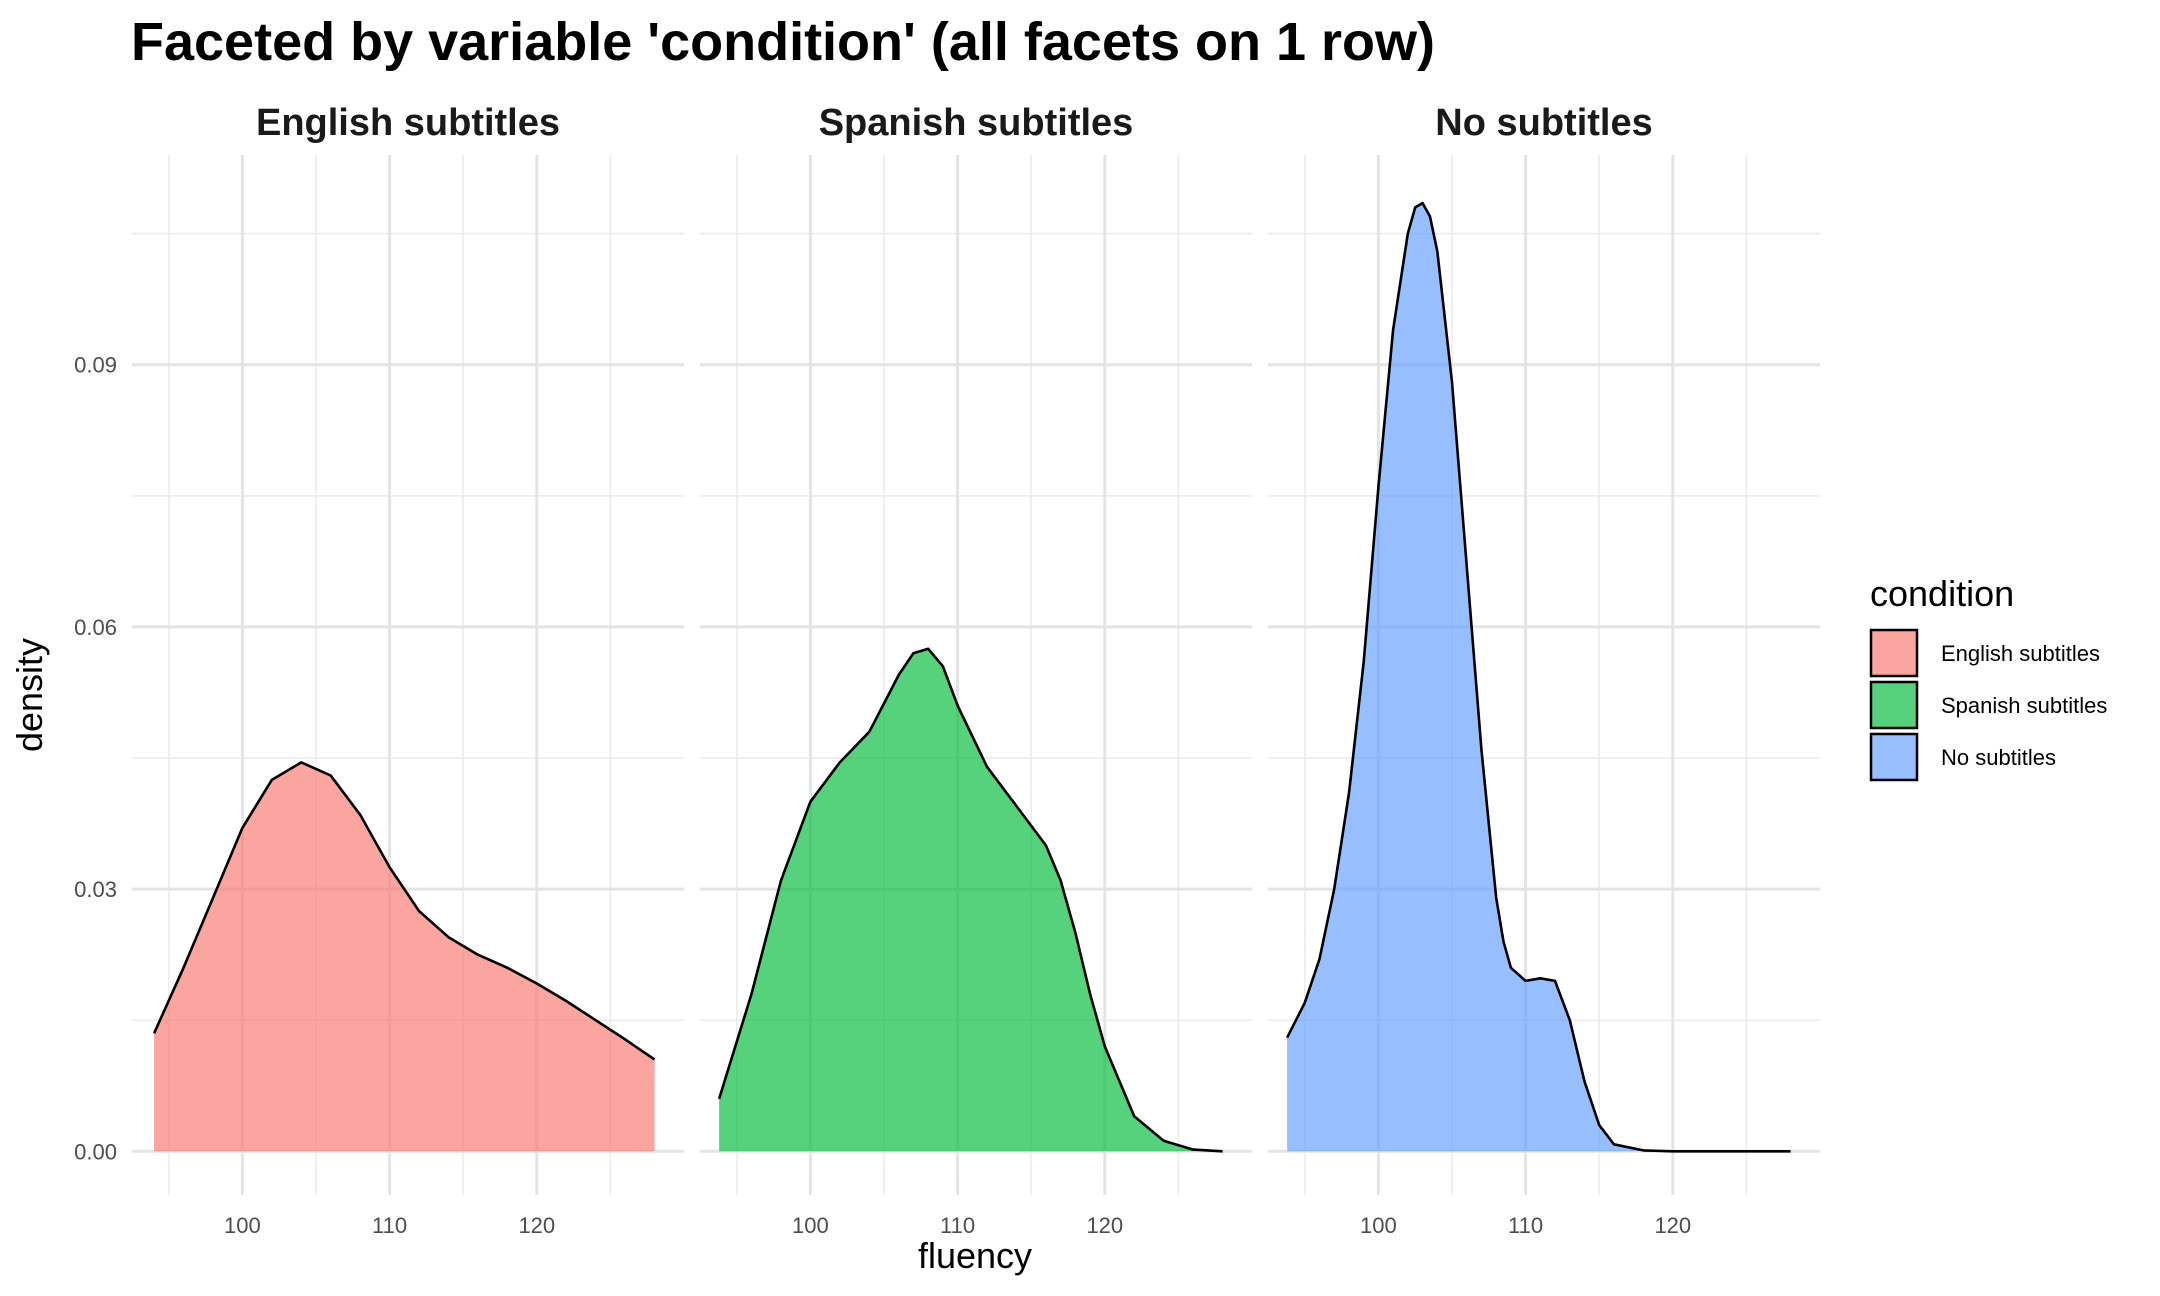 The width and height of the screenshot is (2160, 1296). Describe the element at coordinates (95, 1151) in the screenshot. I see `y-tick-label: 0.00` at that location.